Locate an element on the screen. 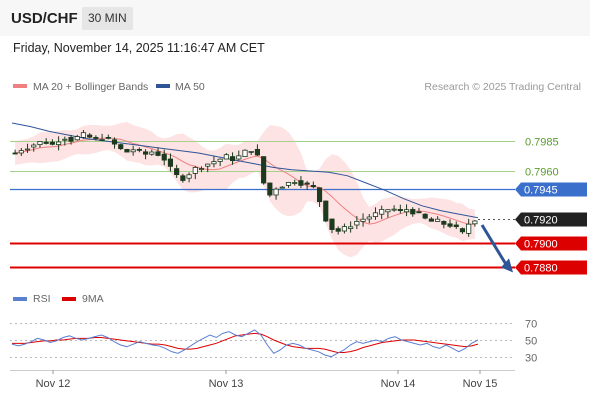 The image size is (590, 400). research-credit: Research © 2025 Trading Central is located at coordinates (502, 87).